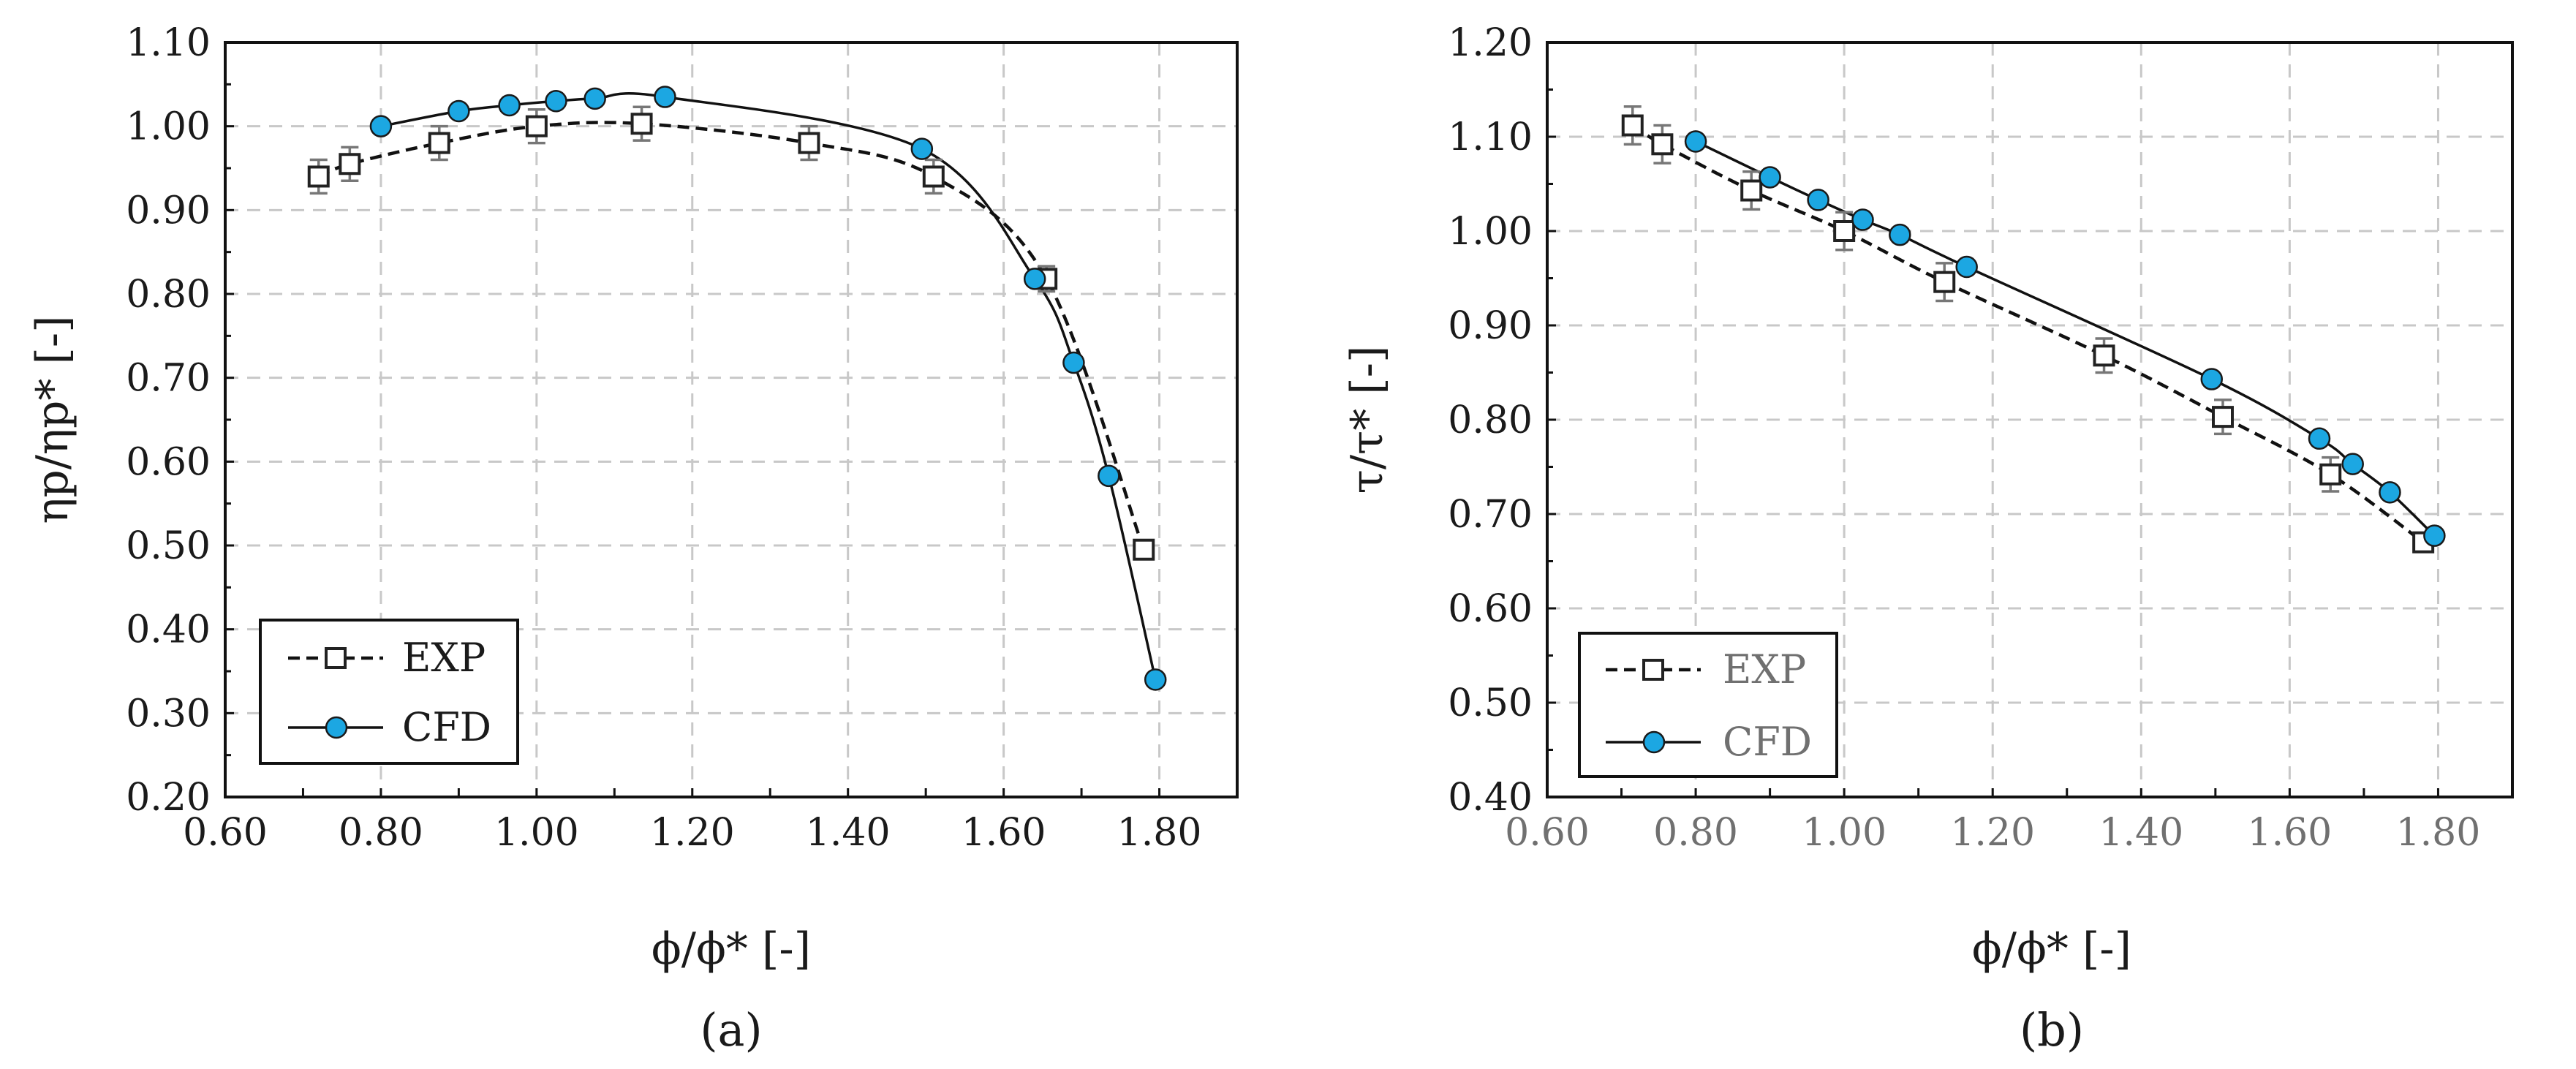 This screenshot has height=1069, width=2576. What do you see at coordinates (168, 714) in the screenshot?
I see `y-tick-label: 0.30` at bounding box center [168, 714].